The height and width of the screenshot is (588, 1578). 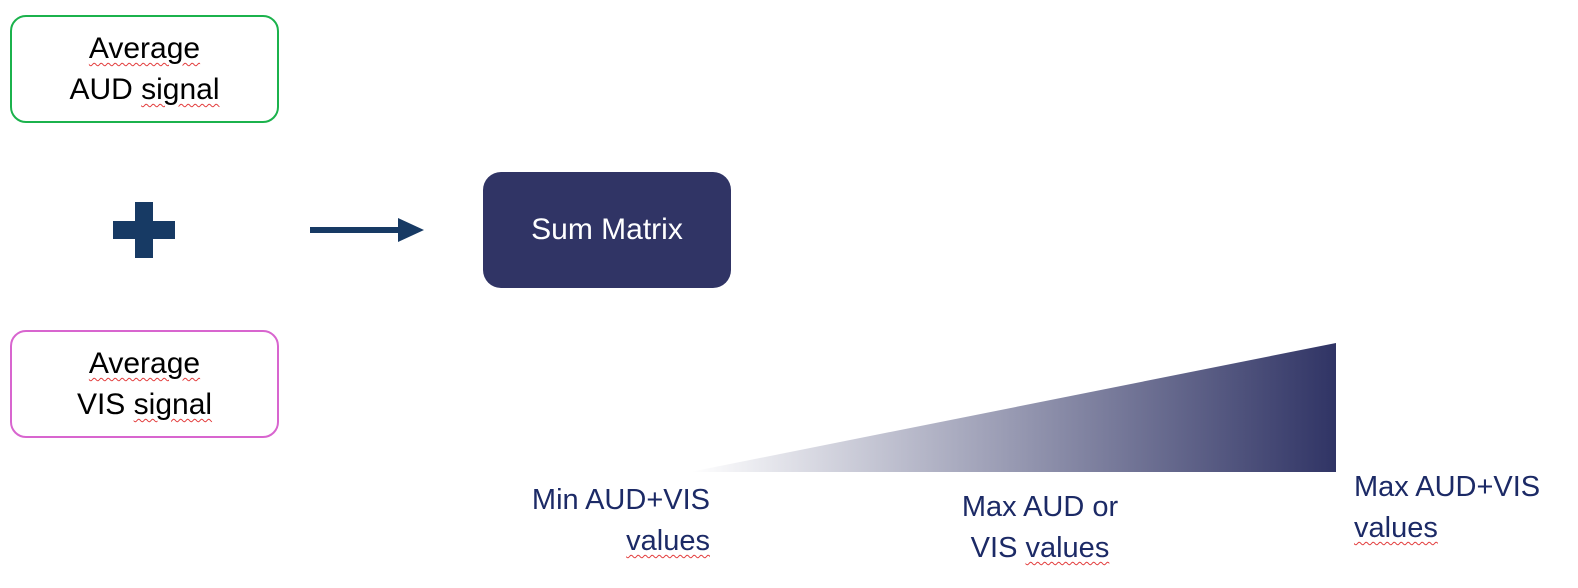 I want to click on vis-box-line-2: VIS signal, so click(x=144, y=404).